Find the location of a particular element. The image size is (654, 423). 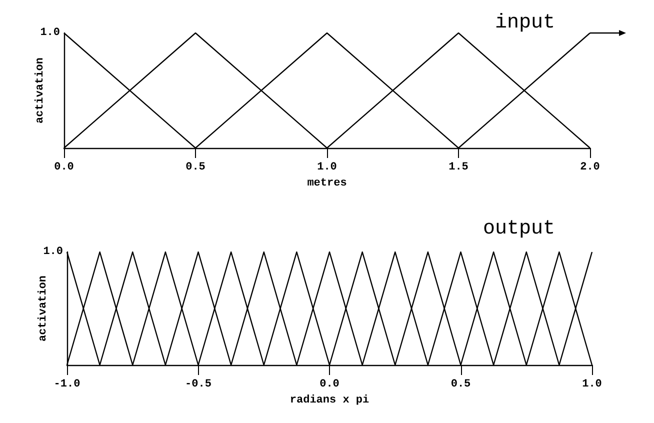

x-axis-title: radians x pi is located at coordinates (330, 400).